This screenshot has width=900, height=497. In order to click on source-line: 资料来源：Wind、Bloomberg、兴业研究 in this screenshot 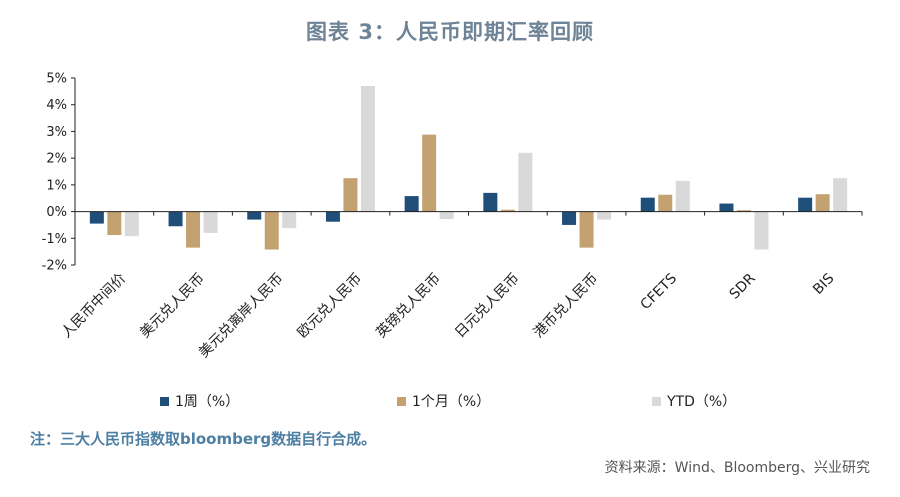, I will do `click(737, 468)`.